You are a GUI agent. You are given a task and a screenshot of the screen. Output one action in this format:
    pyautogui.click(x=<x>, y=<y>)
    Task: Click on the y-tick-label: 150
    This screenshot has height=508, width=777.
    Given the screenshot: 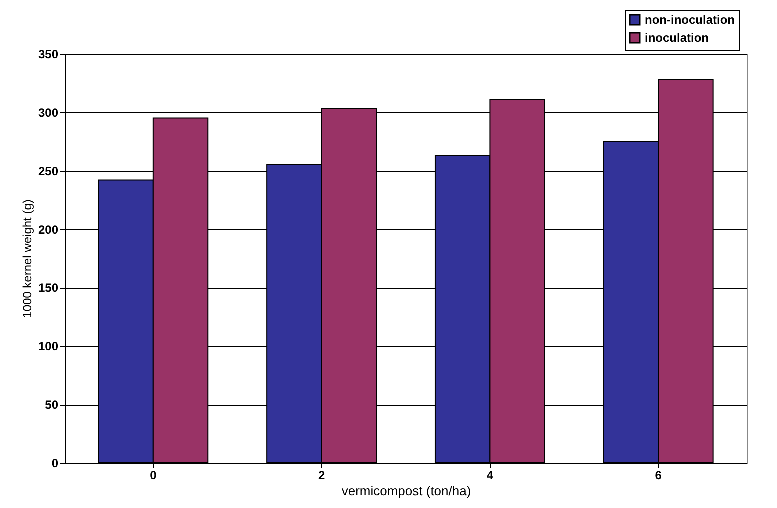 What is the action you would take?
    pyautogui.click(x=48, y=288)
    